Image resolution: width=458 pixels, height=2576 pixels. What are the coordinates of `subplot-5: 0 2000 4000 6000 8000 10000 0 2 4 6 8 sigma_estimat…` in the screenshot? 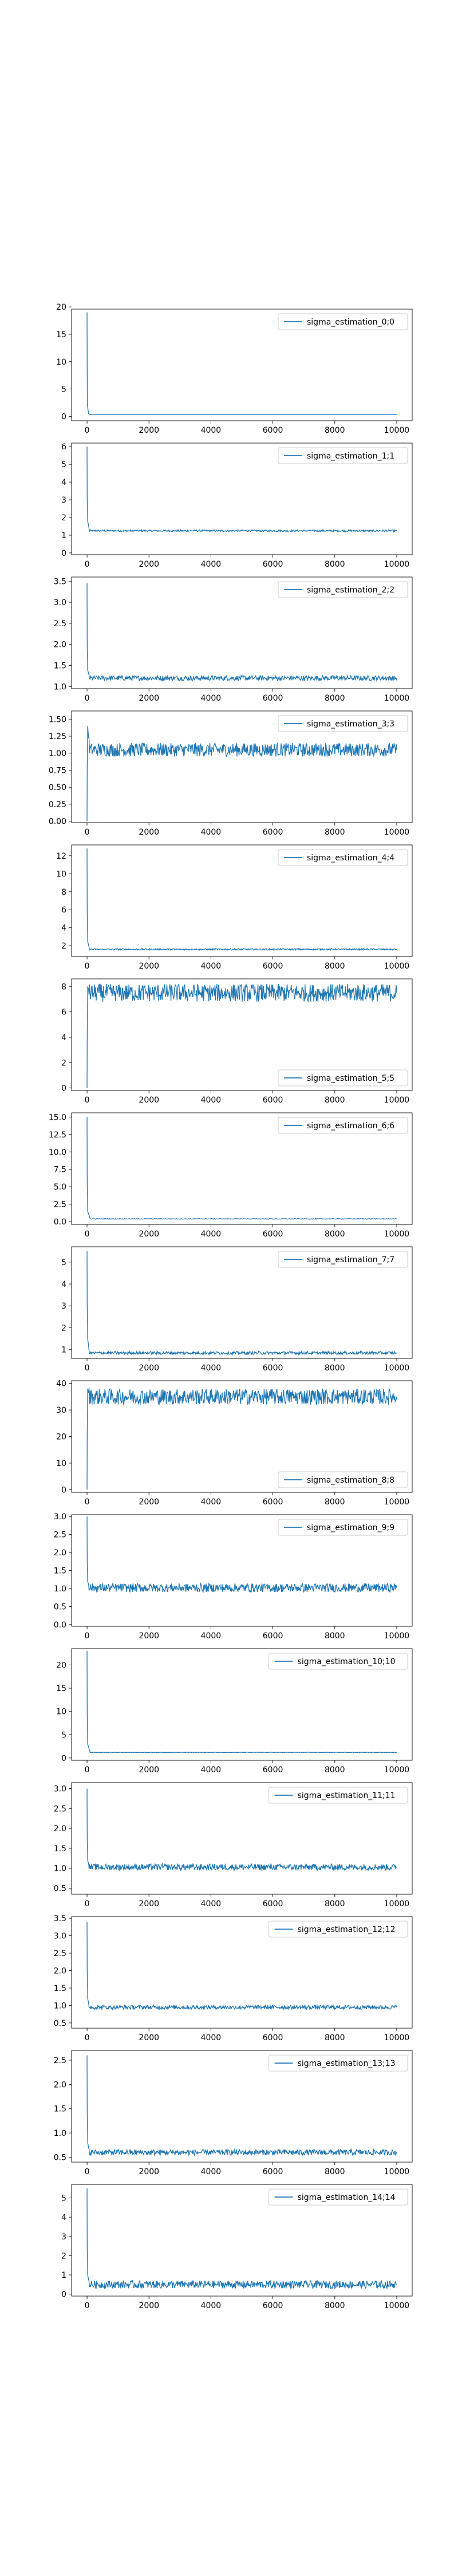 It's located at (237, 1041).